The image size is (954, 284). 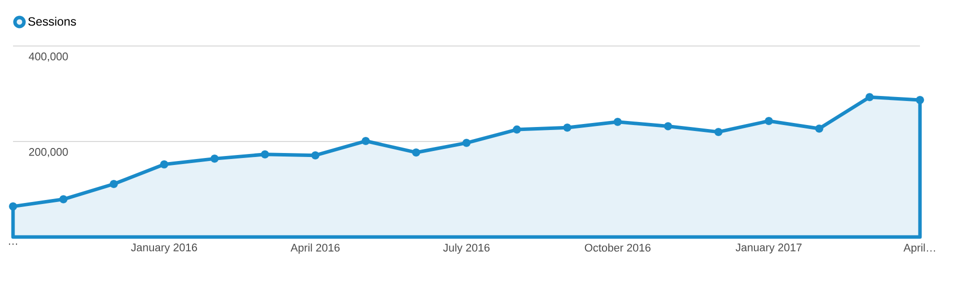 What do you see at coordinates (48, 57) in the screenshot?
I see `y-tick-label: 400,000` at bounding box center [48, 57].